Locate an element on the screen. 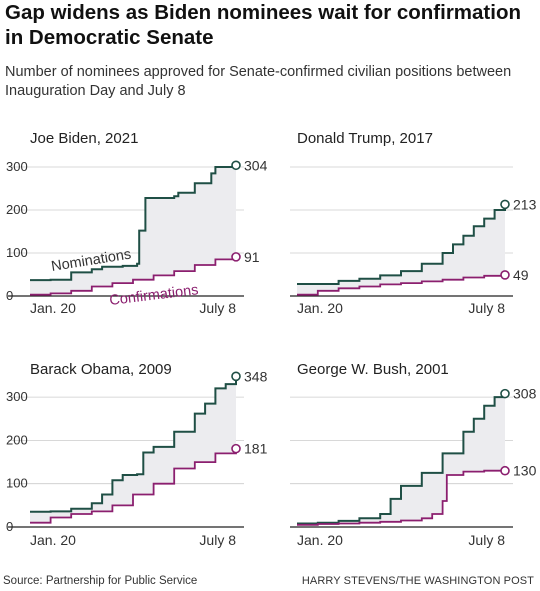 This screenshot has width=540, height=591. source-note: Source: Partnership for Public Service is located at coordinates (100, 581).